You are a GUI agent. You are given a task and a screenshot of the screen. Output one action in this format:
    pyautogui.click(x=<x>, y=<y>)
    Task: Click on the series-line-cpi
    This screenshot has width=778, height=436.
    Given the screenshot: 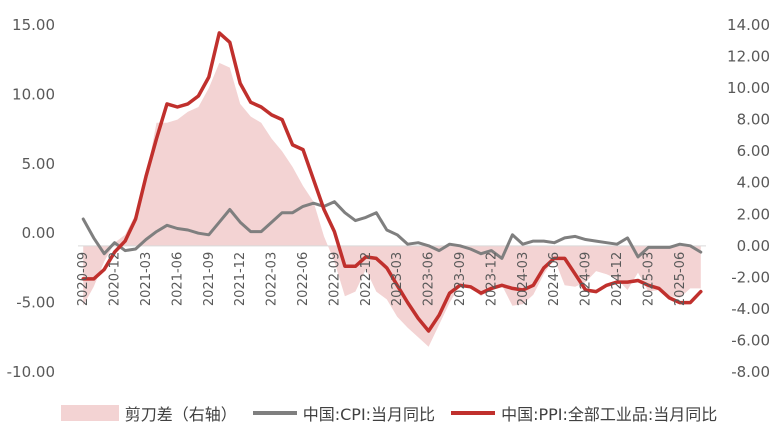 What is the action you would take?
    pyautogui.click(x=392, y=230)
    